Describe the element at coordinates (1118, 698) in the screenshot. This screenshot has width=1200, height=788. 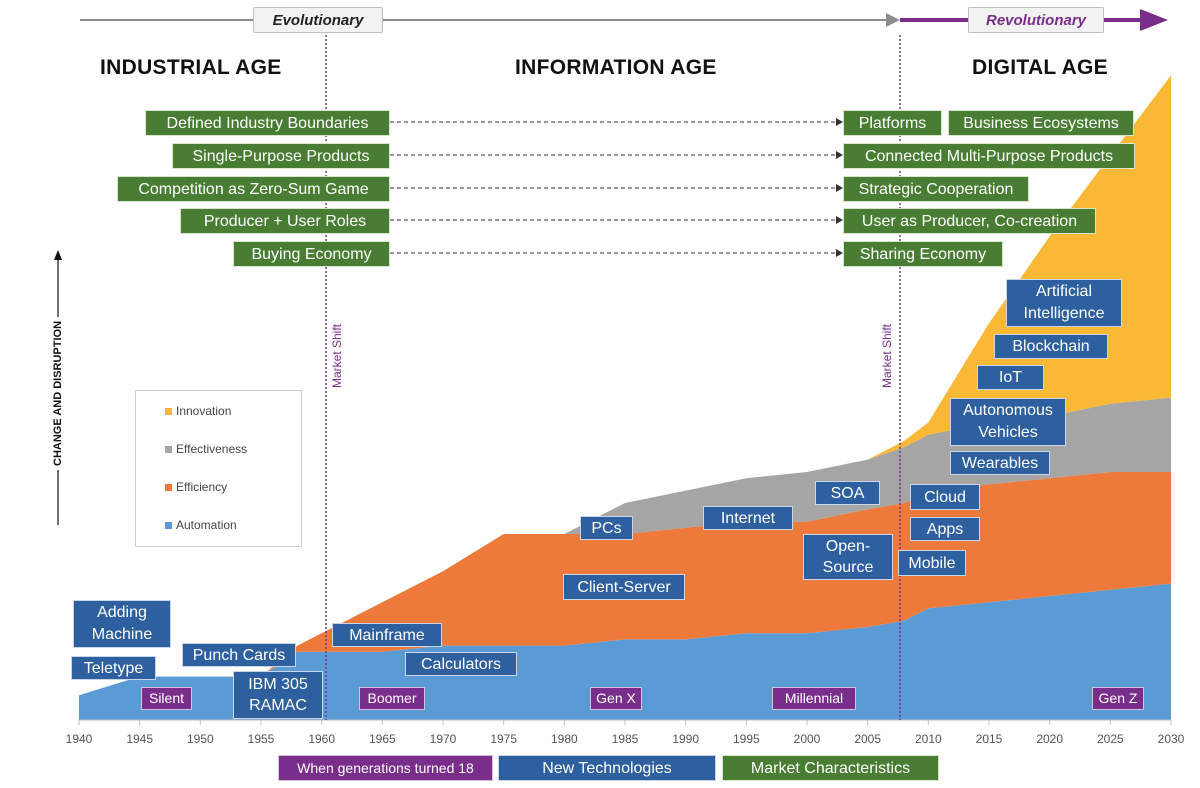
I see `gen-z: Gen Z` at that location.